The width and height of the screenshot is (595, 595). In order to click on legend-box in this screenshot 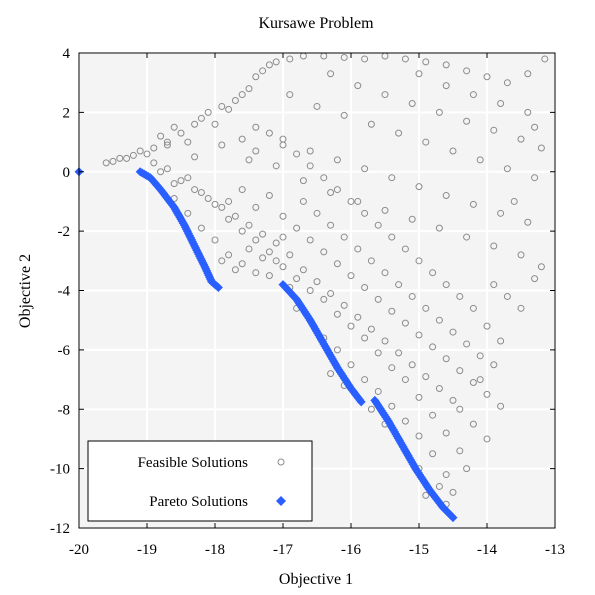, I will do `click(200, 481)`.